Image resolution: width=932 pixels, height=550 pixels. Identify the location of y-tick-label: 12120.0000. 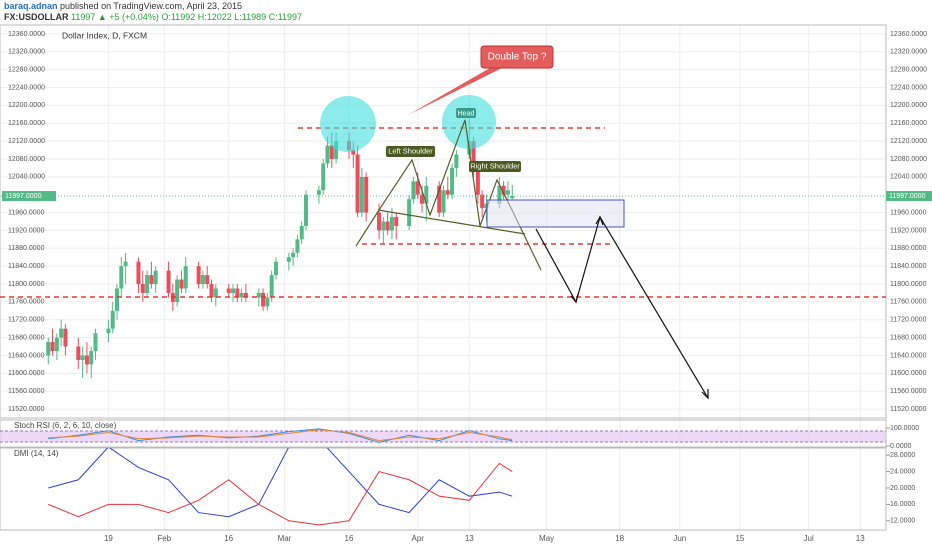
(26, 141).